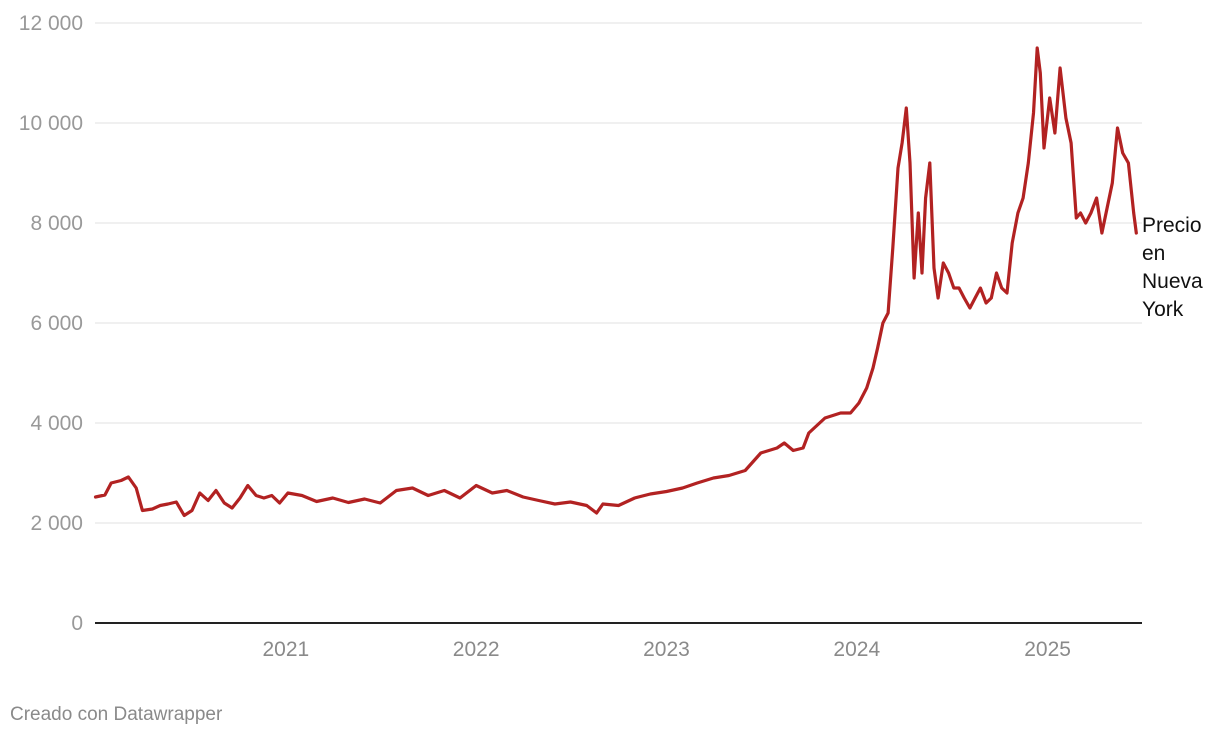  What do you see at coordinates (56, 323) in the screenshot?
I see `y-tick-label: 6 000` at bounding box center [56, 323].